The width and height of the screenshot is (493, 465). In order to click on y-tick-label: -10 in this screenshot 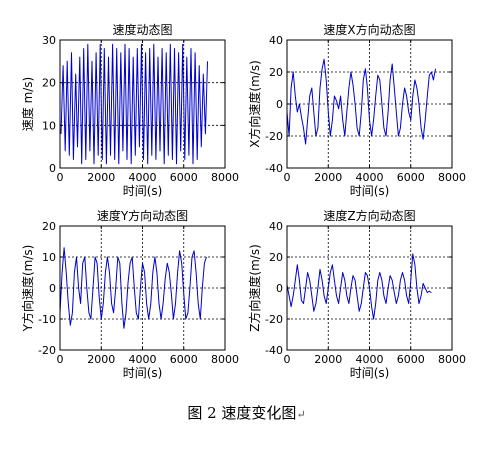, I will do `click(47, 319)`.